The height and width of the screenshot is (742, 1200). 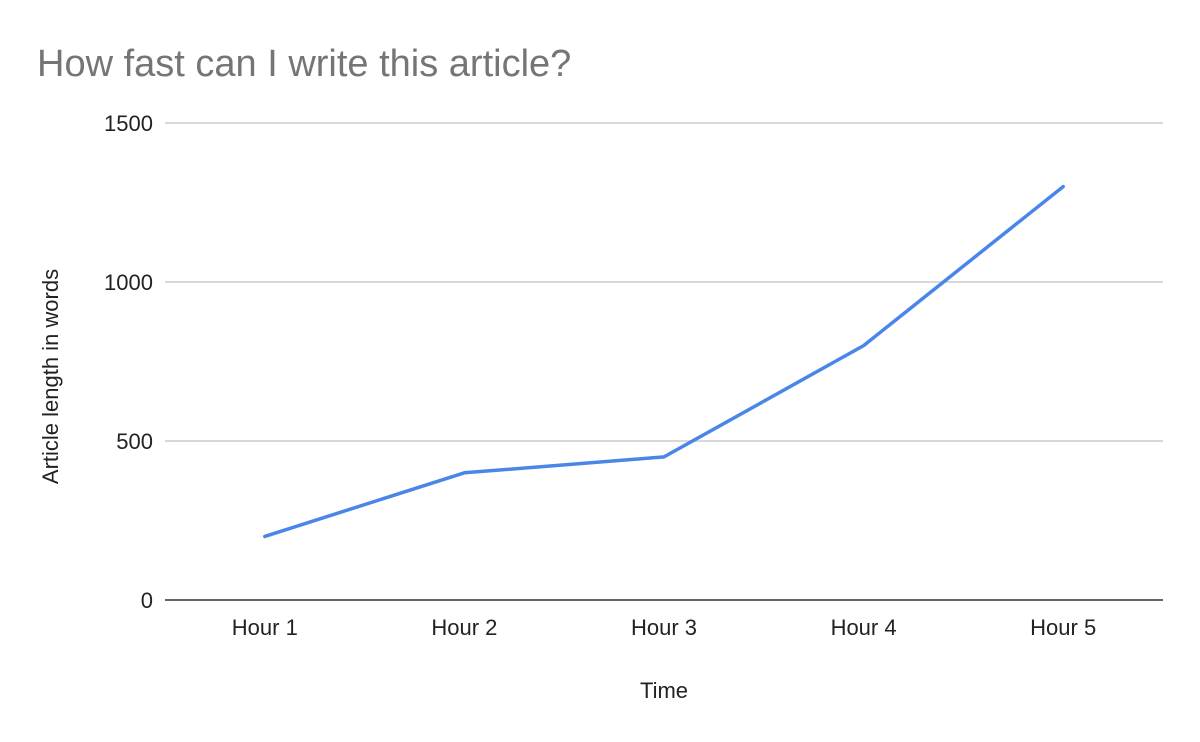 I want to click on x-tick-label: Hour 5, so click(x=1063, y=627).